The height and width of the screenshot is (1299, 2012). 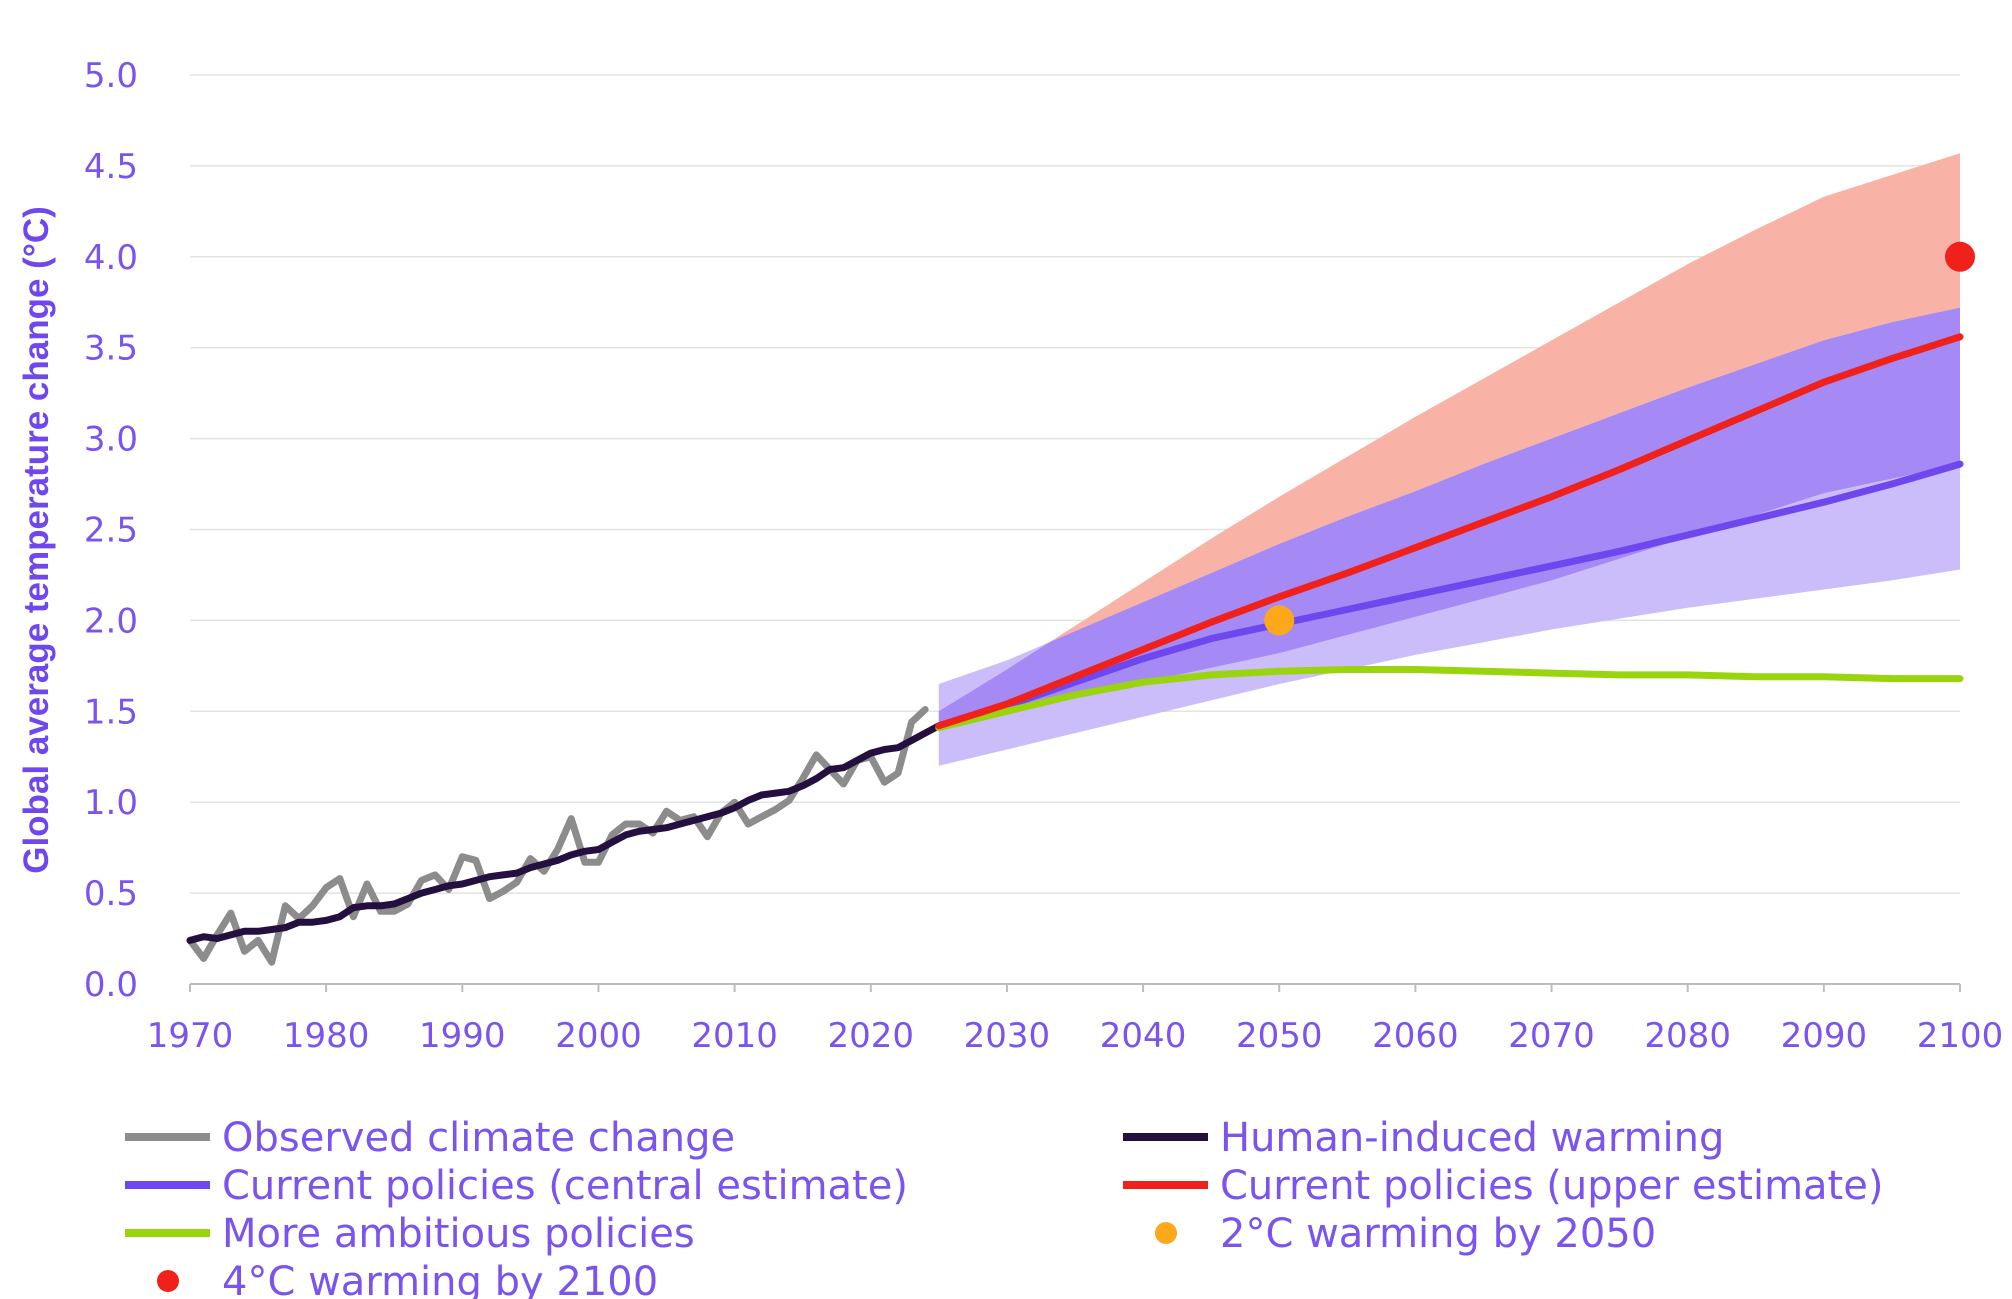 What do you see at coordinates (111, 167) in the screenshot?
I see `y-tick-label: 4.5` at bounding box center [111, 167].